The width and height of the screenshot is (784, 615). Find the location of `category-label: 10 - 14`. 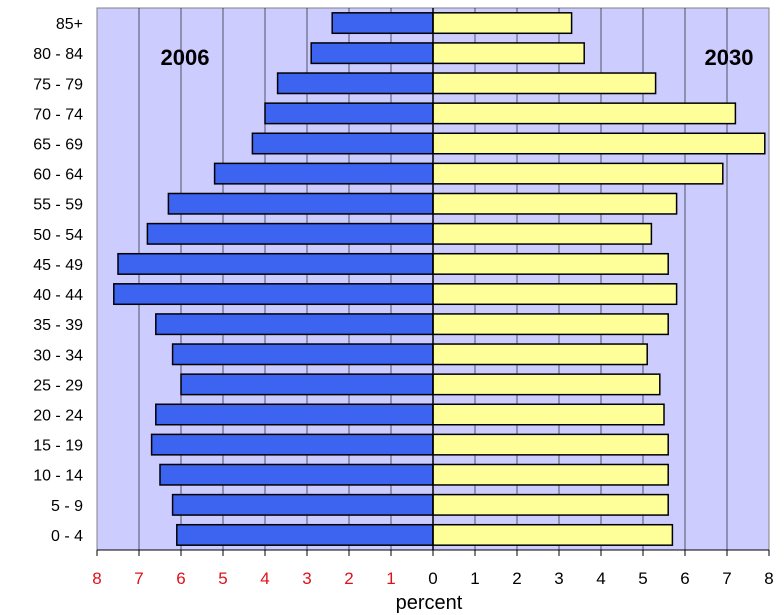

category-label: 10 - 14 is located at coordinates (58, 476).